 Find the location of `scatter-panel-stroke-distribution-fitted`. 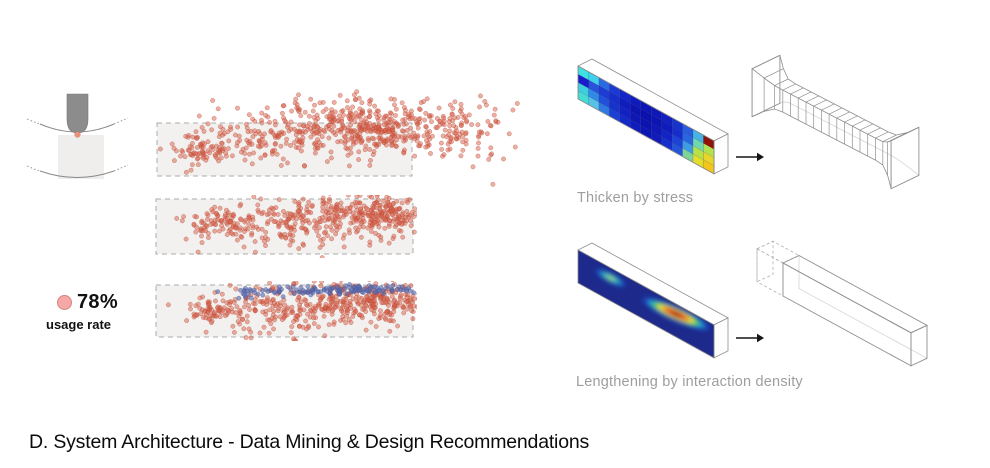

scatter-panel-stroke-distribution-fitted is located at coordinates (286, 226).